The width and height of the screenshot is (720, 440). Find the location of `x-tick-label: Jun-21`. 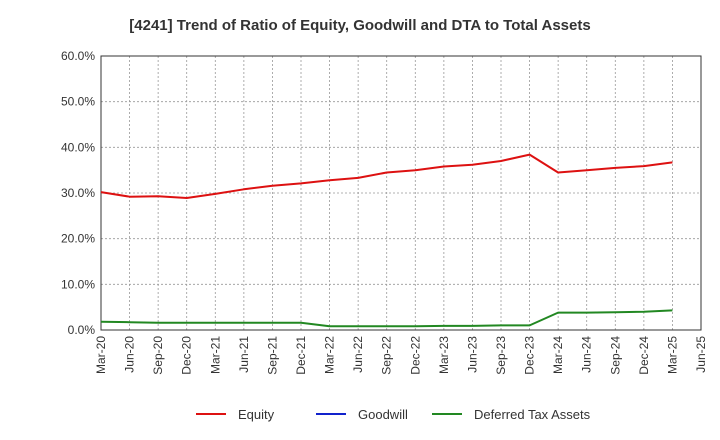

x-tick-label: Jun-21 is located at coordinates (244, 354).